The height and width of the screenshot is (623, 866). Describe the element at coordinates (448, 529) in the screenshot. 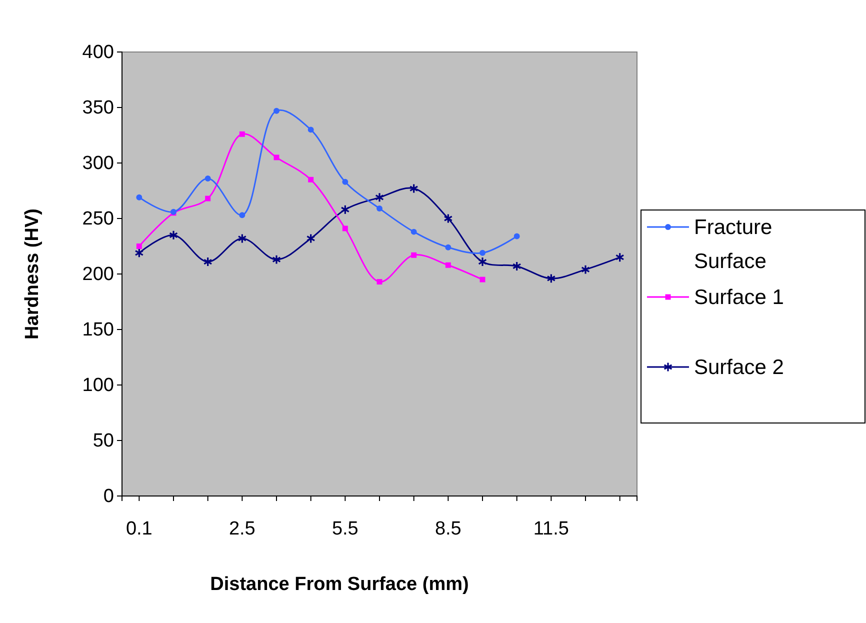

I see `x-tick-label: 8.5` at that location.